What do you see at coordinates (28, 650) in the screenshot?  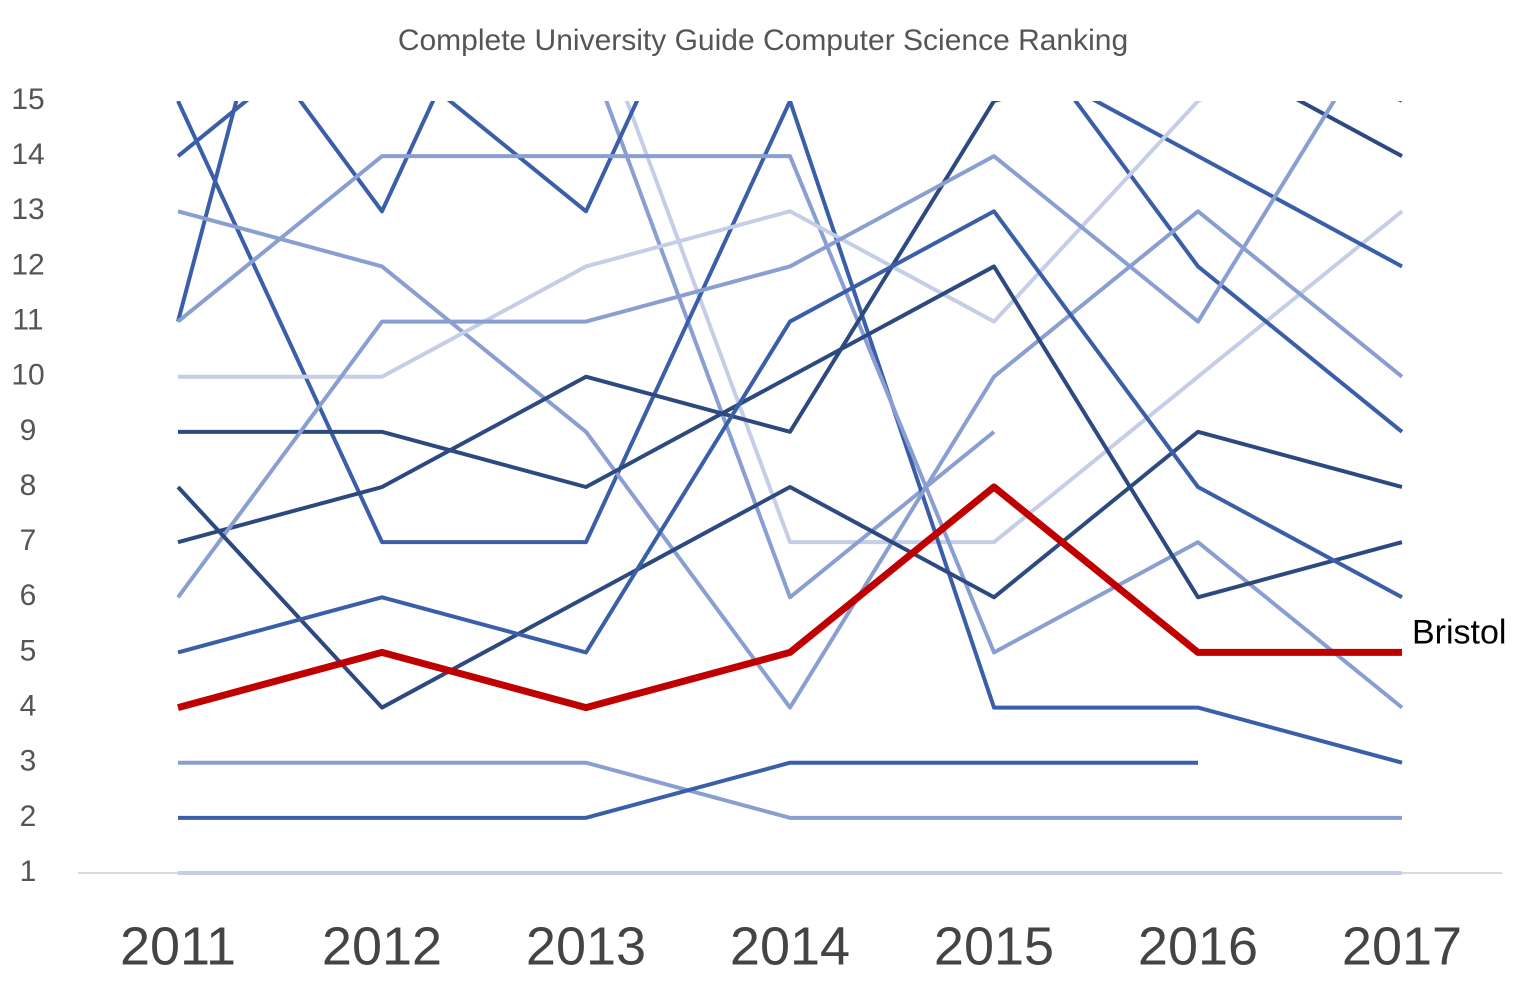 I see `y-tick-label: 5` at bounding box center [28, 650].